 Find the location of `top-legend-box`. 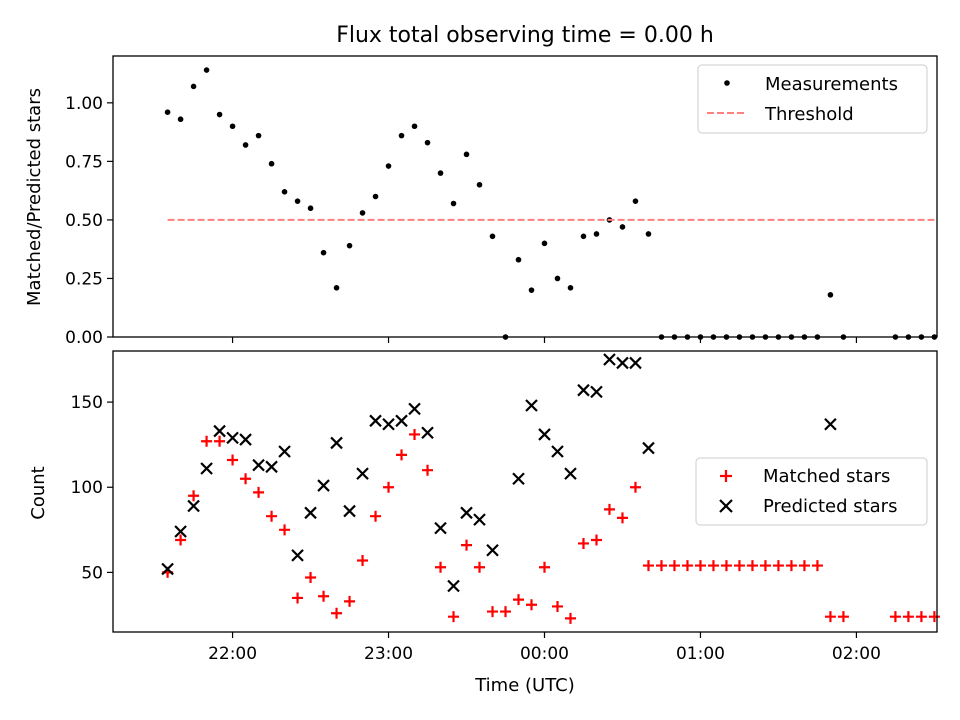

top-legend-box is located at coordinates (812, 99).